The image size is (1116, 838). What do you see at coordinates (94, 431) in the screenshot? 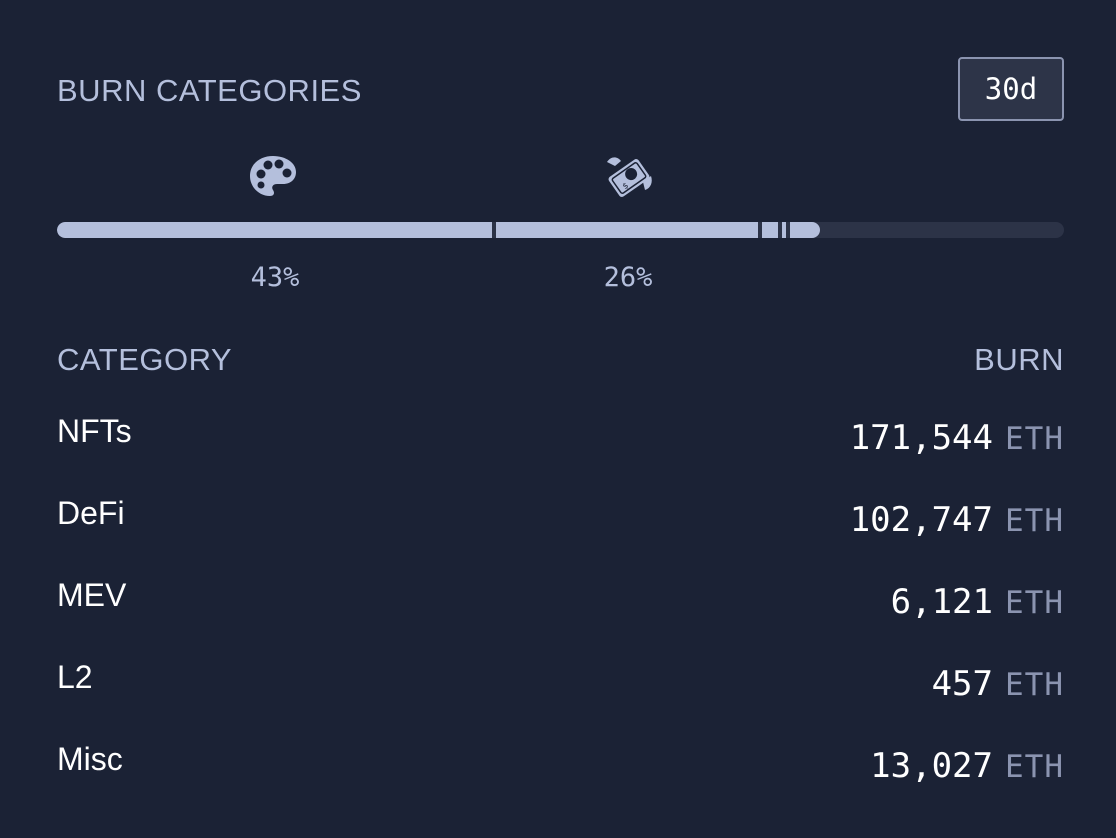
I see `category-name: NFTs` at bounding box center [94, 431].